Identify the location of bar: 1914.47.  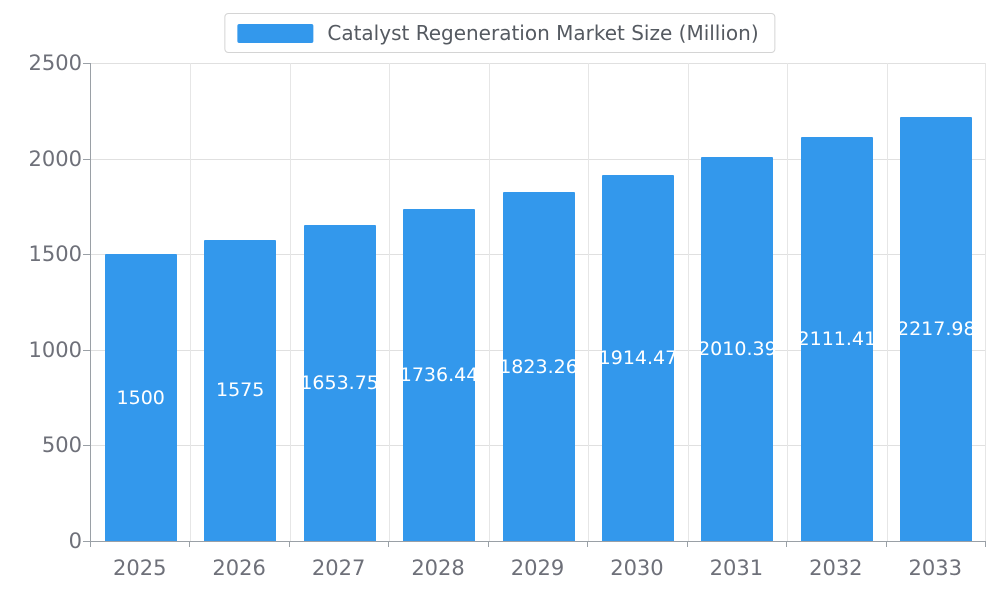
(638, 357).